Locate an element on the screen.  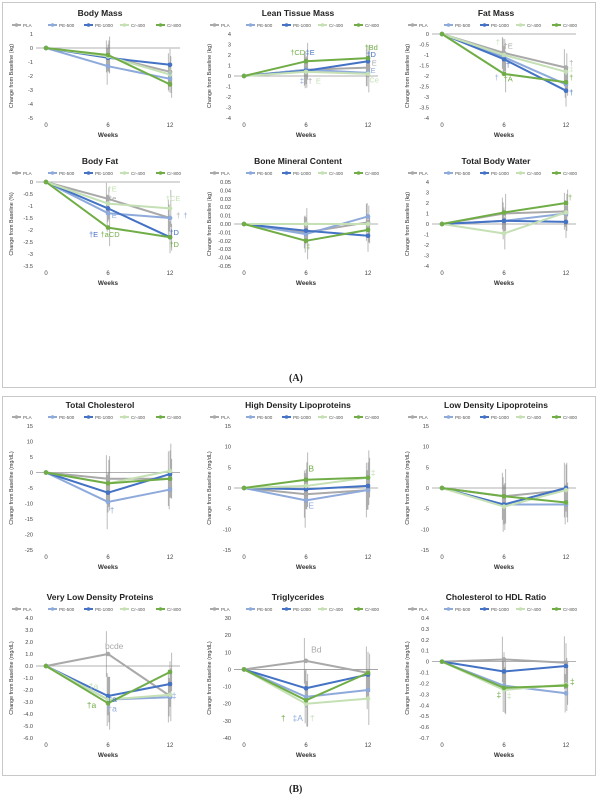
chart-2-legend-label-pe-500: PE-500 is located at coordinates (265, 25).